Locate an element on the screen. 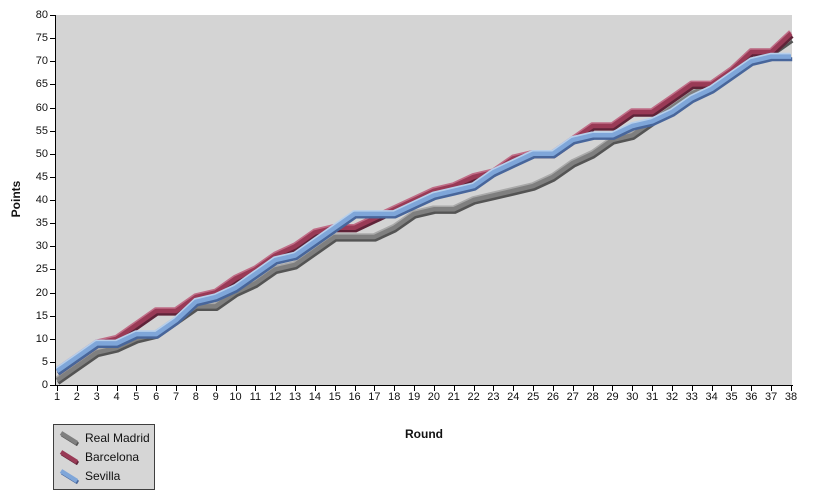 This screenshot has width=816, height=495. x-tick-label: 15 is located at coordinates (334, 397).